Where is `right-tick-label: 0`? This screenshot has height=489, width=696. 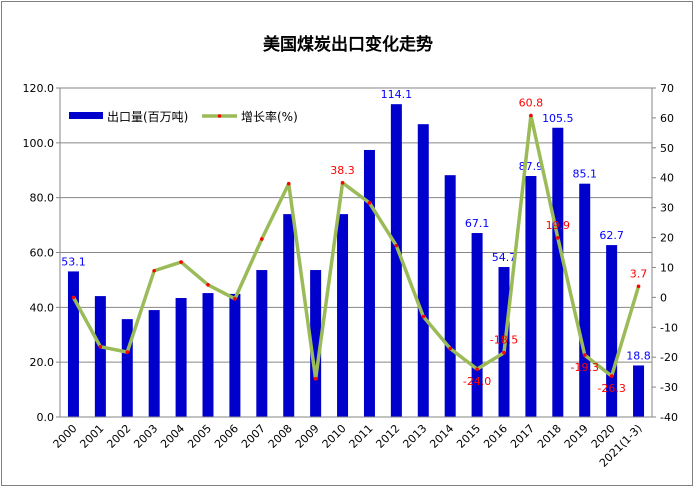 right-tick-label: 0 is located at coordinates (663, 297).